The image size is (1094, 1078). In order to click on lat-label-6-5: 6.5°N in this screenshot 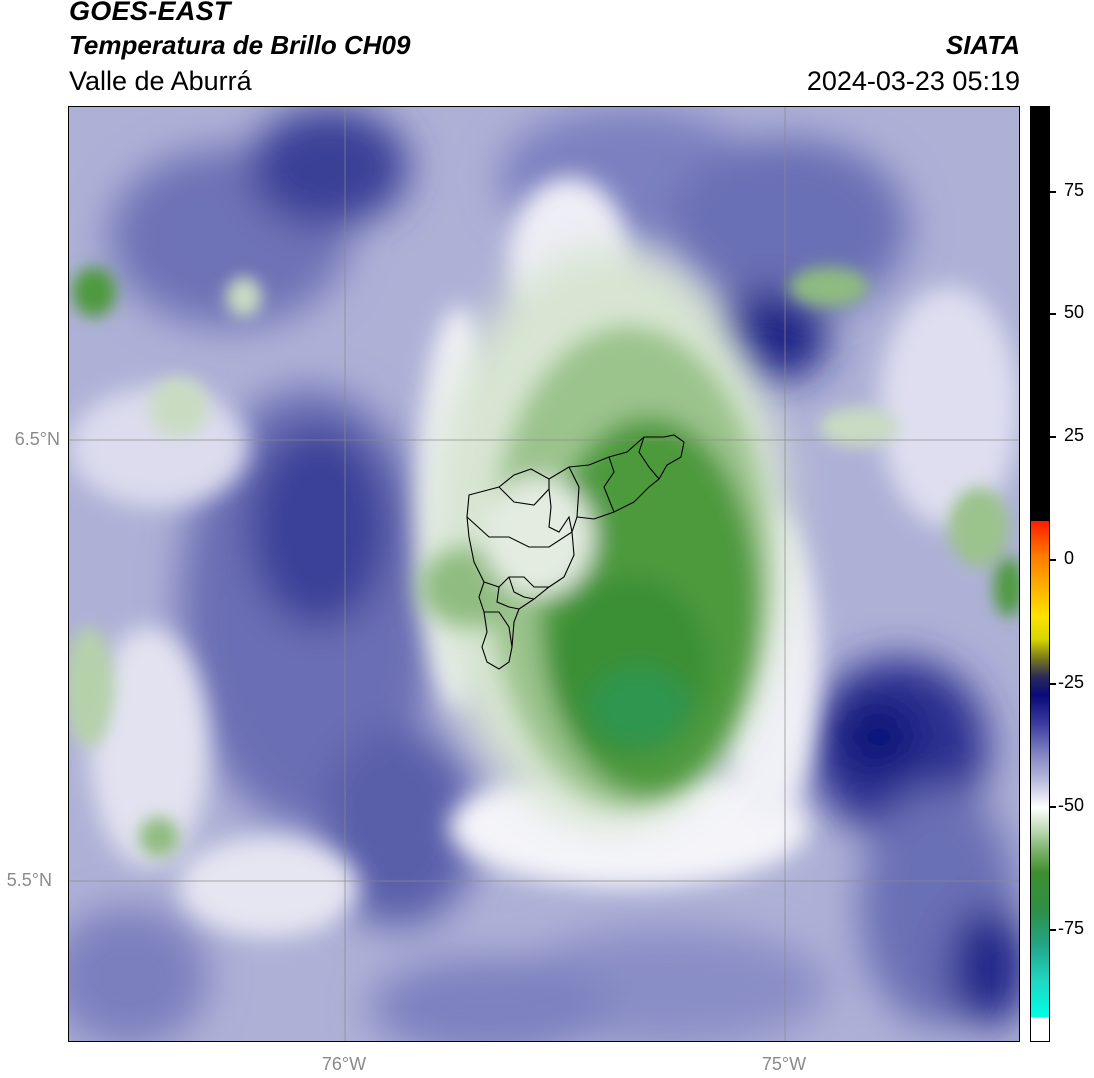, I will do `click(37, 439)`.